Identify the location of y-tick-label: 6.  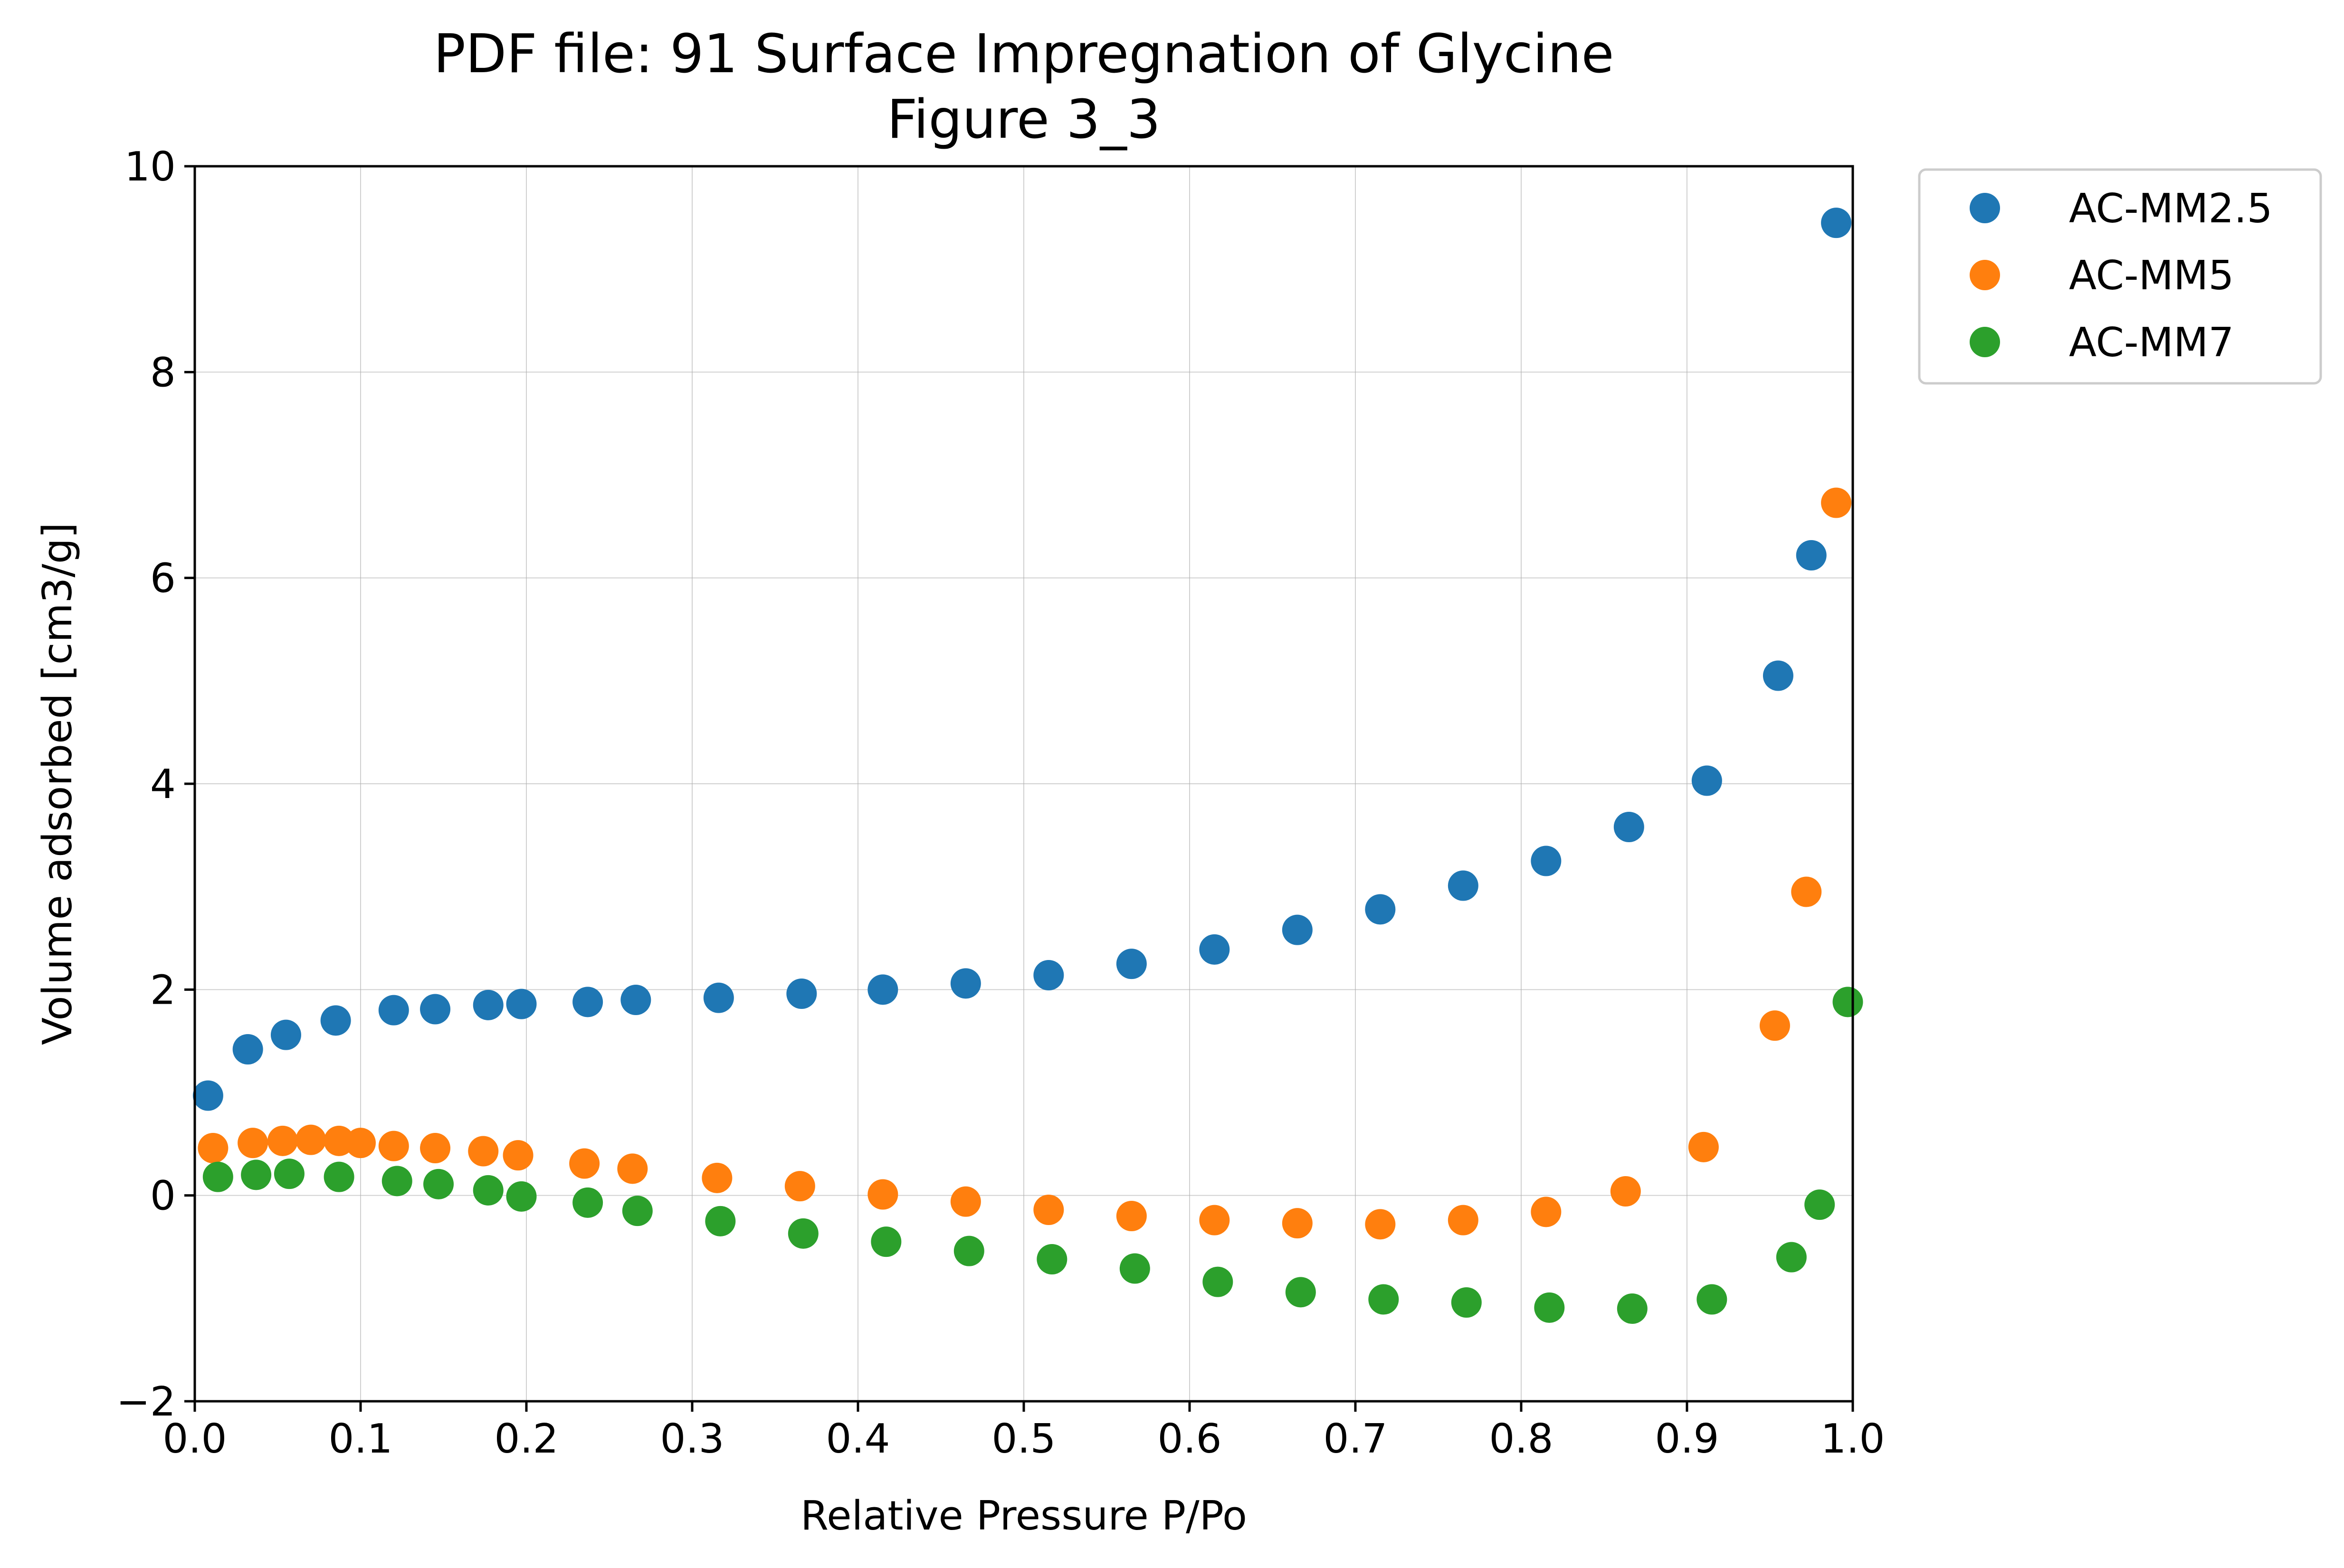
(163, 578).